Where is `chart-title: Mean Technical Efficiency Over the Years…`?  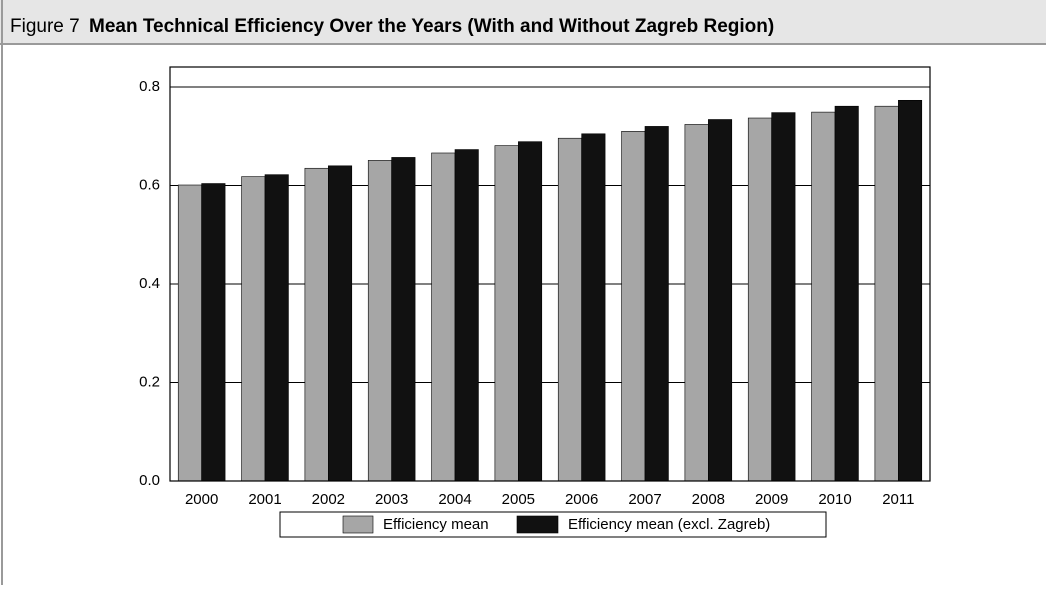
chart-title: Mean Technical Efficiency Over the Years… is located at coordinates (431, 26).